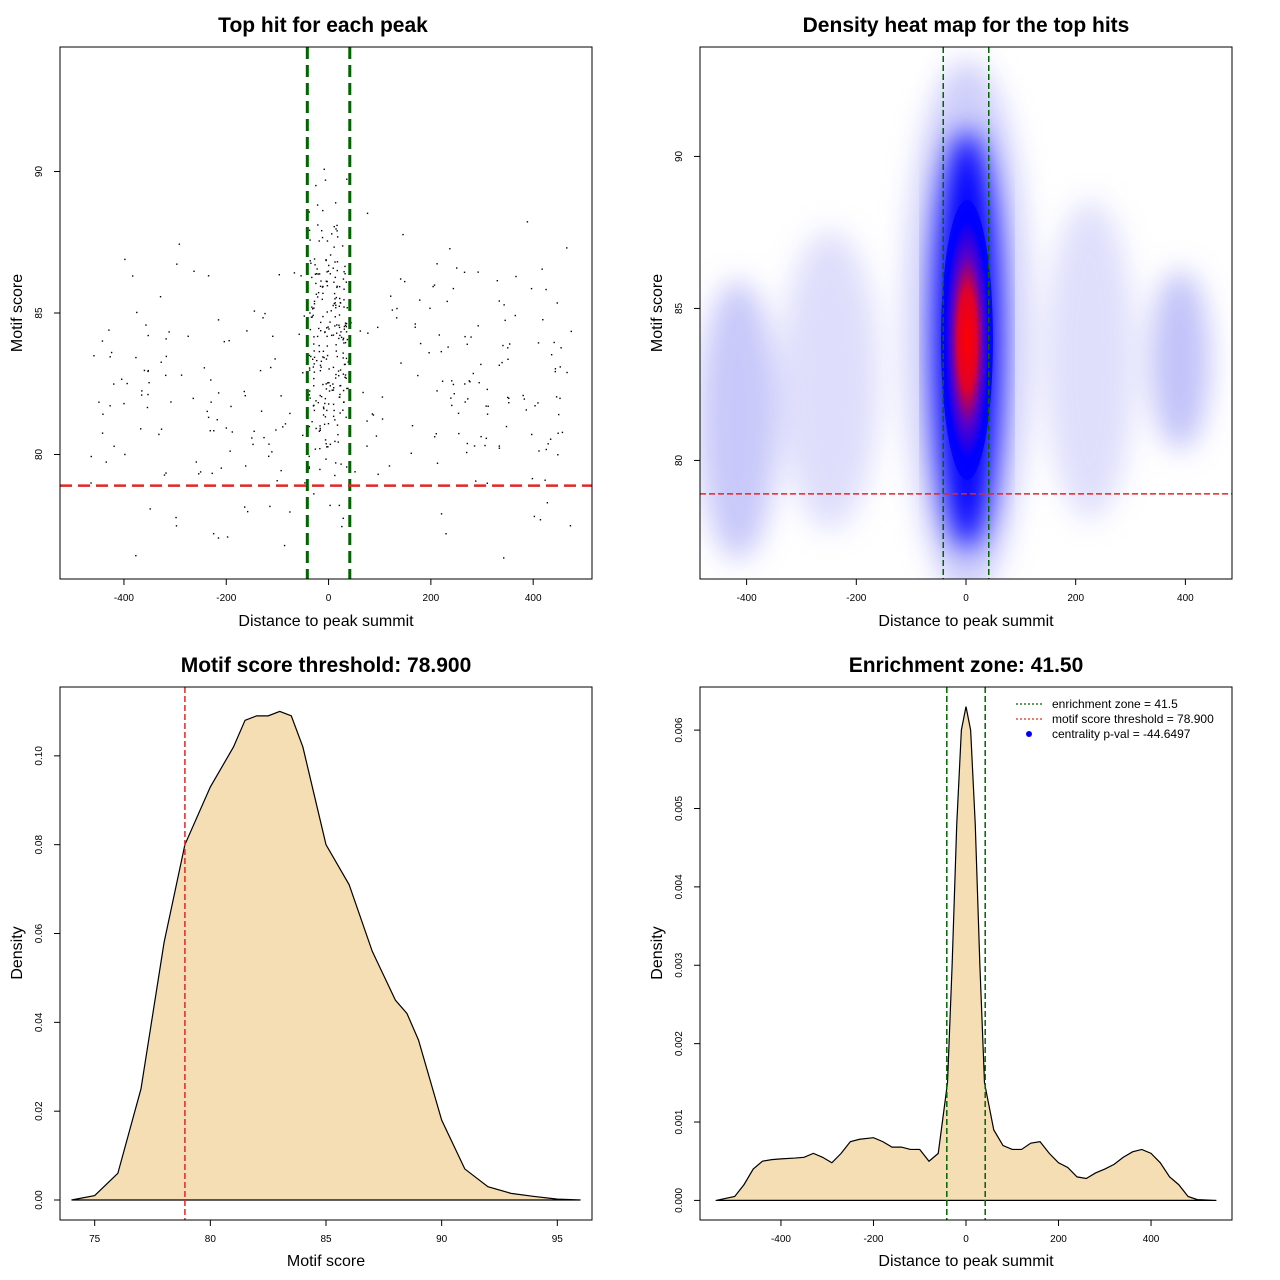 This screenshot has width=1280, height=1280. What do you see at coordinates (329, 598) in the screenshot?
I see `x-tick-label: 0` at bounding box center [329, 598].